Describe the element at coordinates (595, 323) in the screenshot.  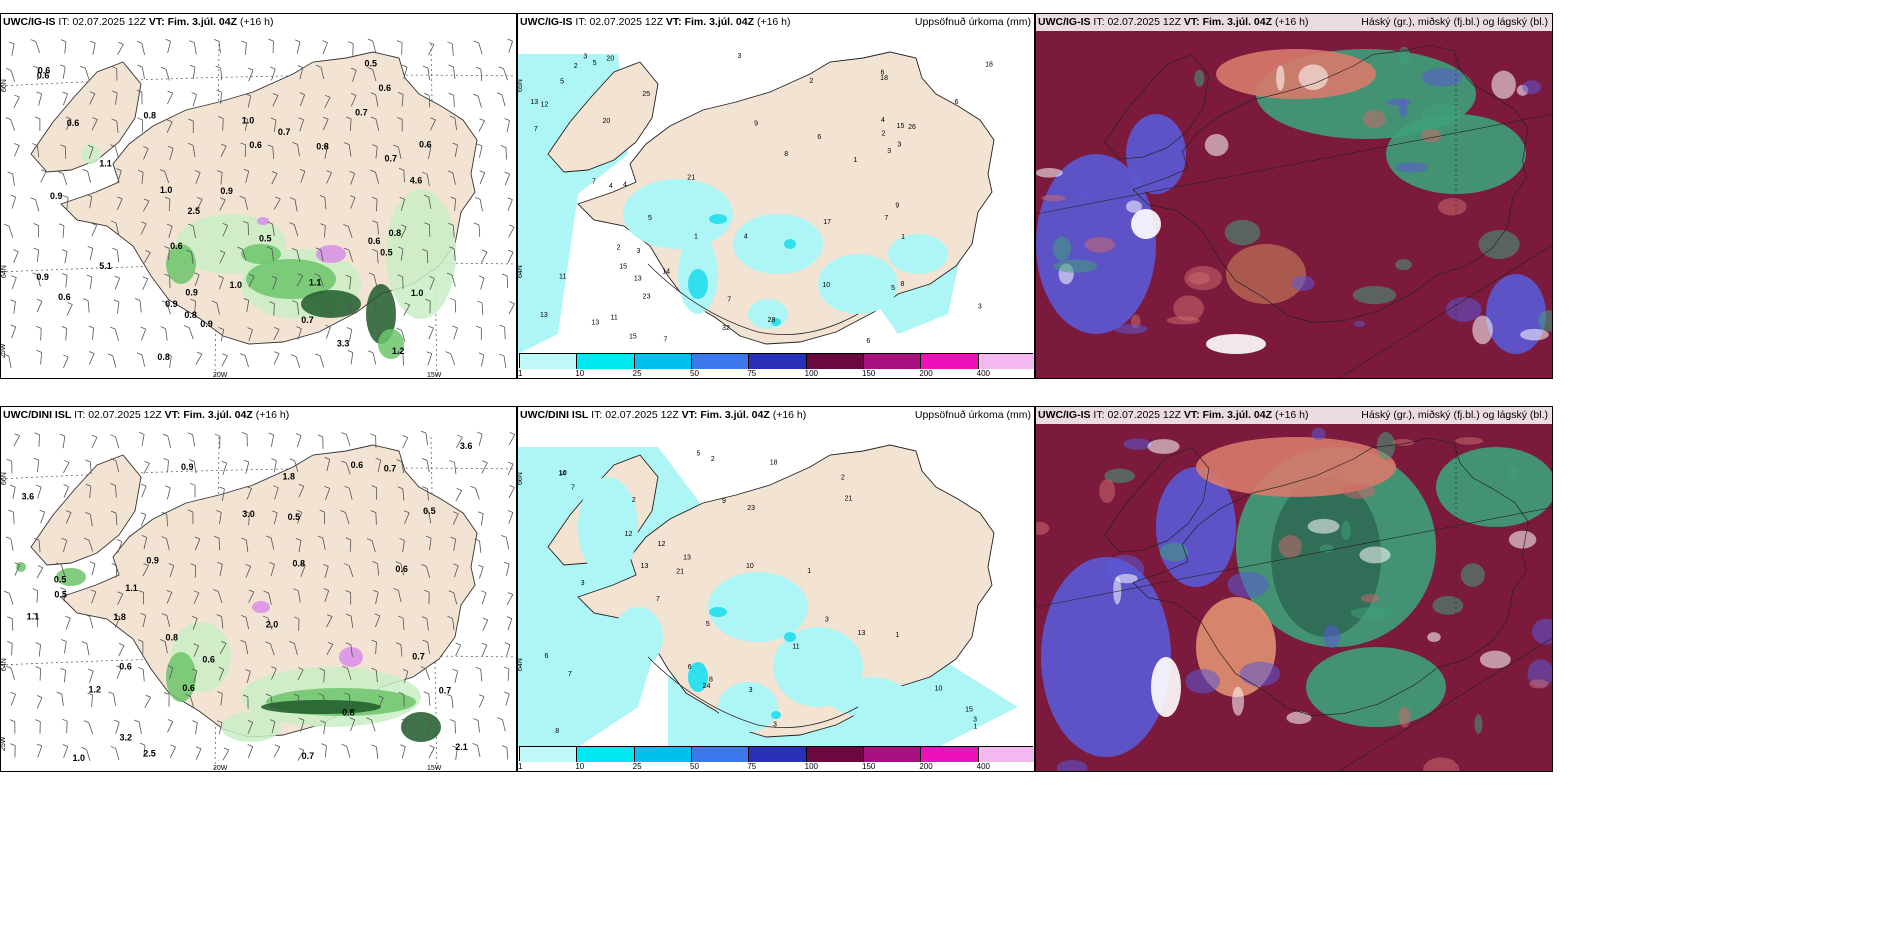
I see `accum-value-label: 13` at that location.